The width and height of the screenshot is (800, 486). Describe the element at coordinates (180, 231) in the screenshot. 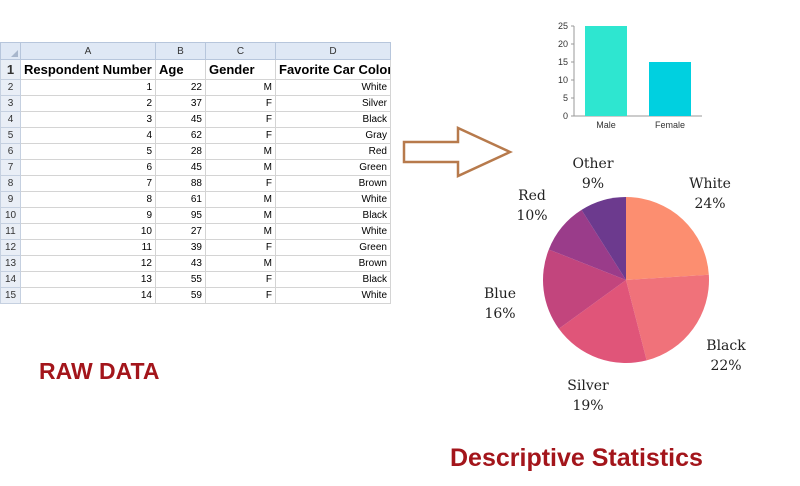

I see `age-cell: 27` at that location.